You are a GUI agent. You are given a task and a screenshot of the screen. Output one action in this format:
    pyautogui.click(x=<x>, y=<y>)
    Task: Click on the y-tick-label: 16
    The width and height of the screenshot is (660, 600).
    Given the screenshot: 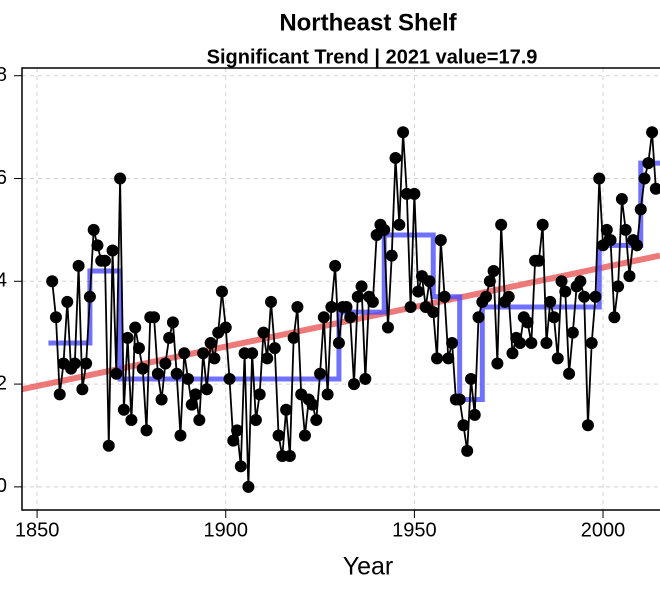 What is the action you would take?
    pyautogui.click(x=3, y=178)
    